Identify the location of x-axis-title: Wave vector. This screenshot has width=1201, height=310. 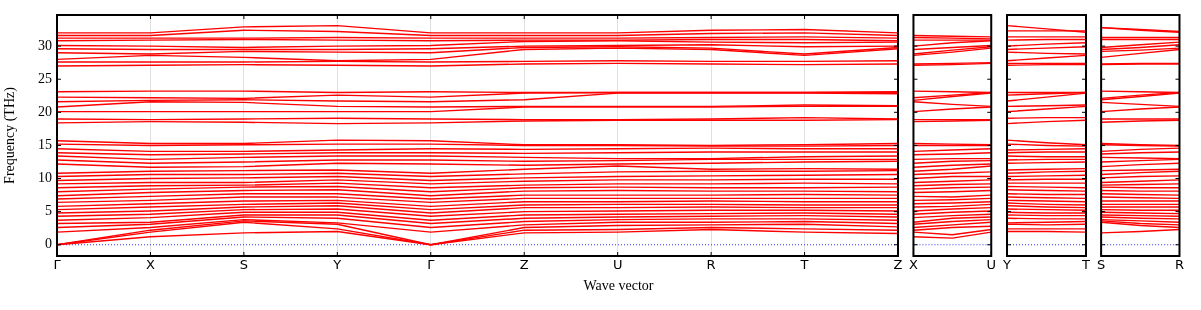
(618, 286).